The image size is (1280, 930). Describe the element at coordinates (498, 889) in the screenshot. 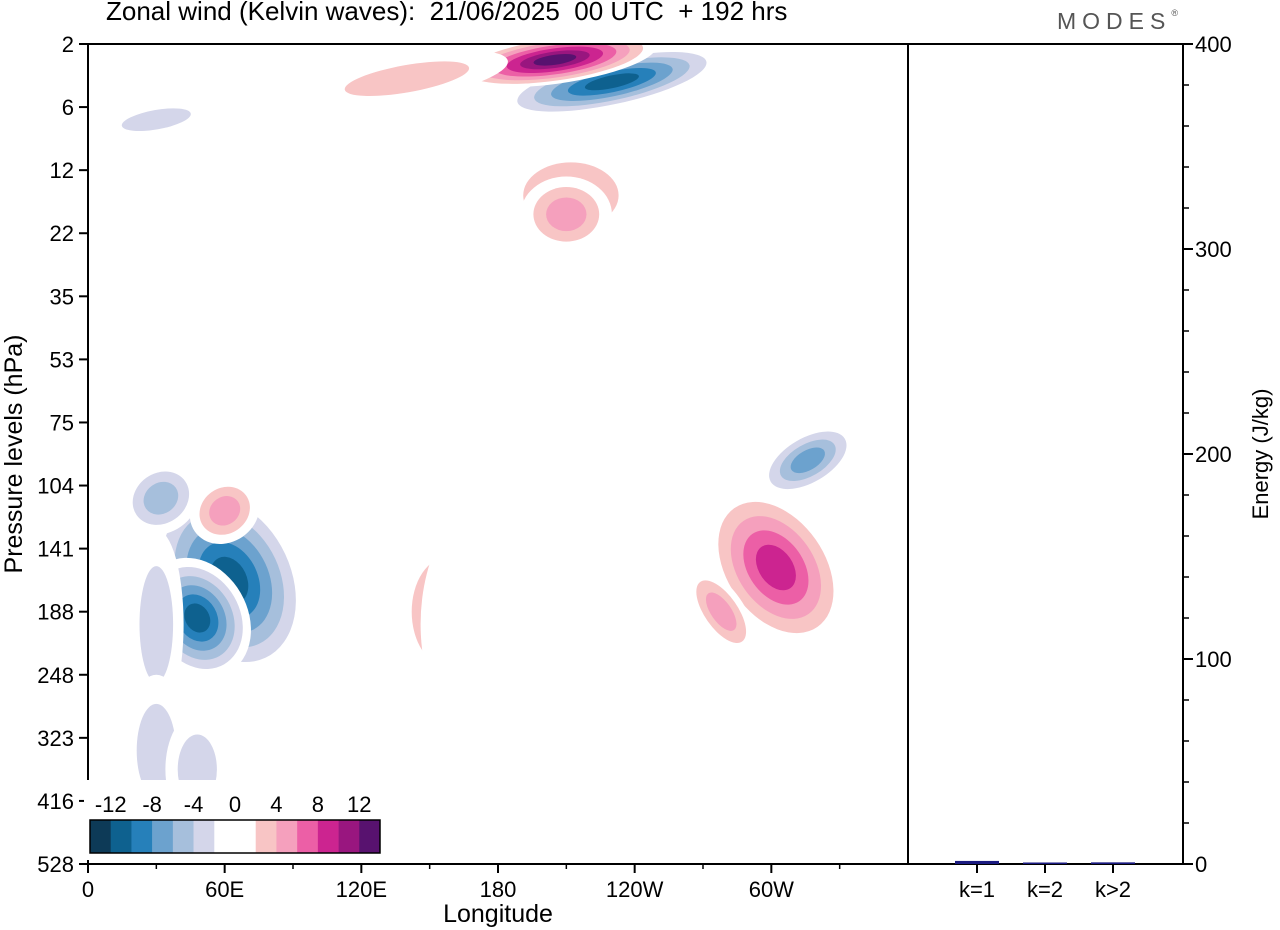

I see `x-tick-label: 180` at that location.